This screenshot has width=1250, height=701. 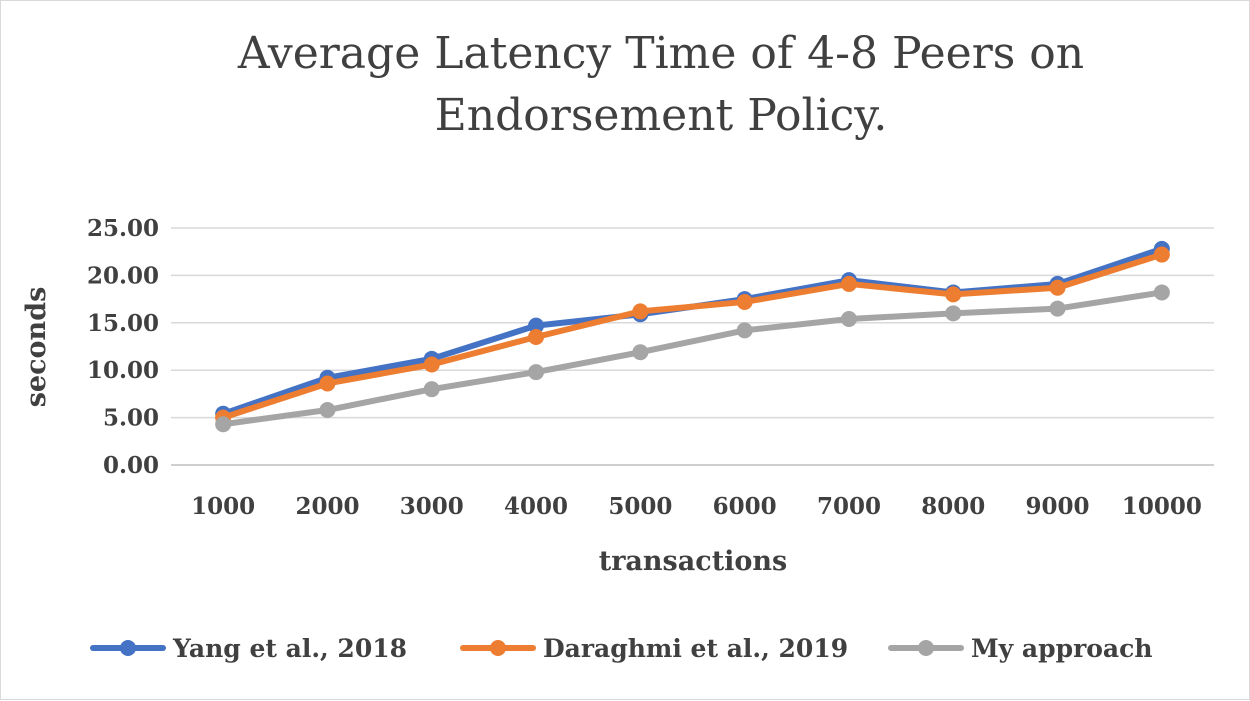 I want to click on legend-item: Yang et al., 2018, so click(x=248, y=648).